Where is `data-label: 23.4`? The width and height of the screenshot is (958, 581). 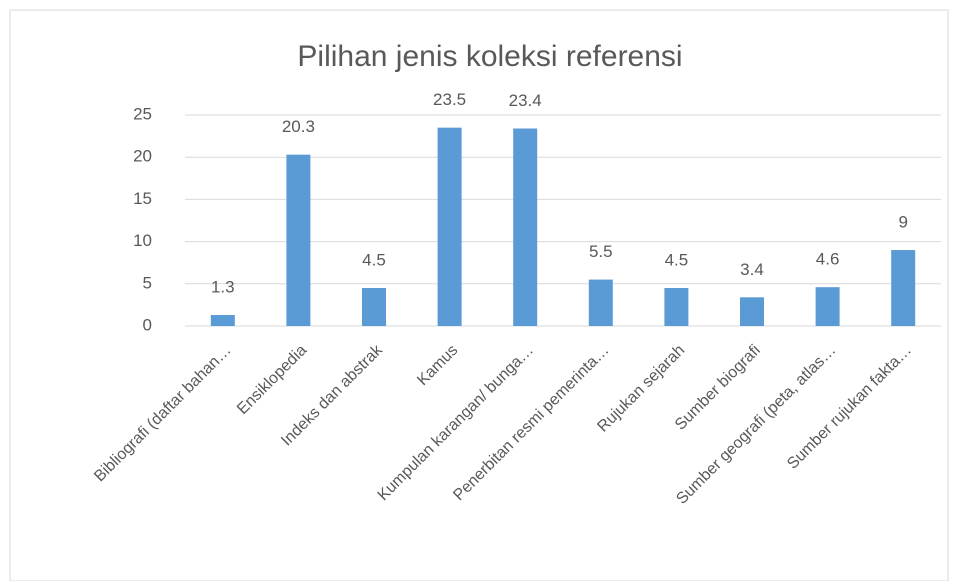
data-label: 23.4 is located at coordinates (525, 100).